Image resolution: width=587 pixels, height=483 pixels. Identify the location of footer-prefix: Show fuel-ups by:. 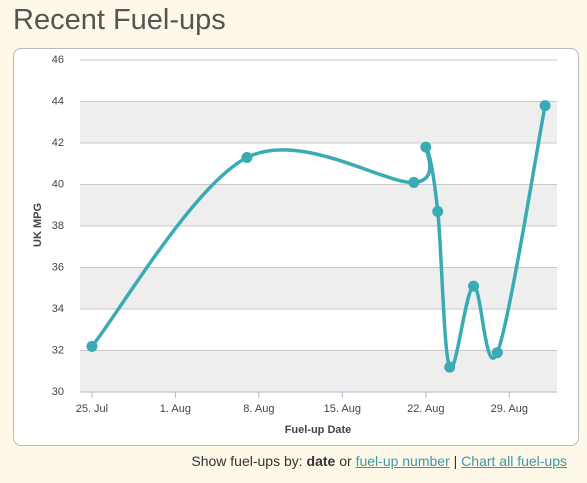
(247, 461).